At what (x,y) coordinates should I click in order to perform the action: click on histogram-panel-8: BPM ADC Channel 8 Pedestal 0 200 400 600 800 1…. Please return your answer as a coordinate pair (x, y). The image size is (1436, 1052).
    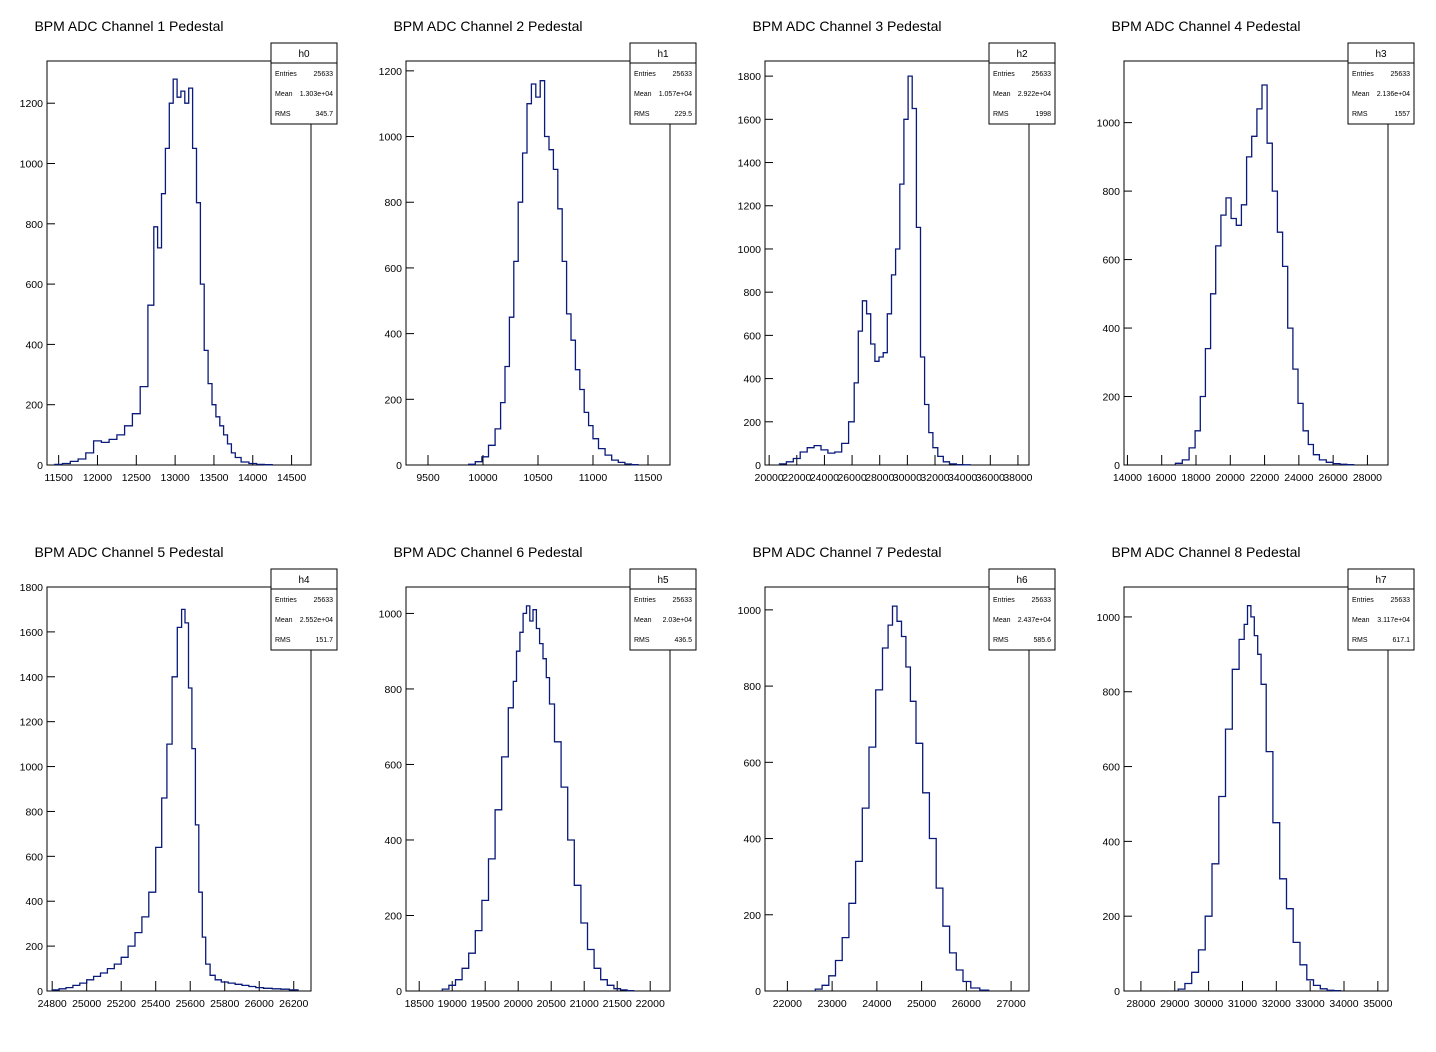
    Looking at the image, I should click on (1256, 777).